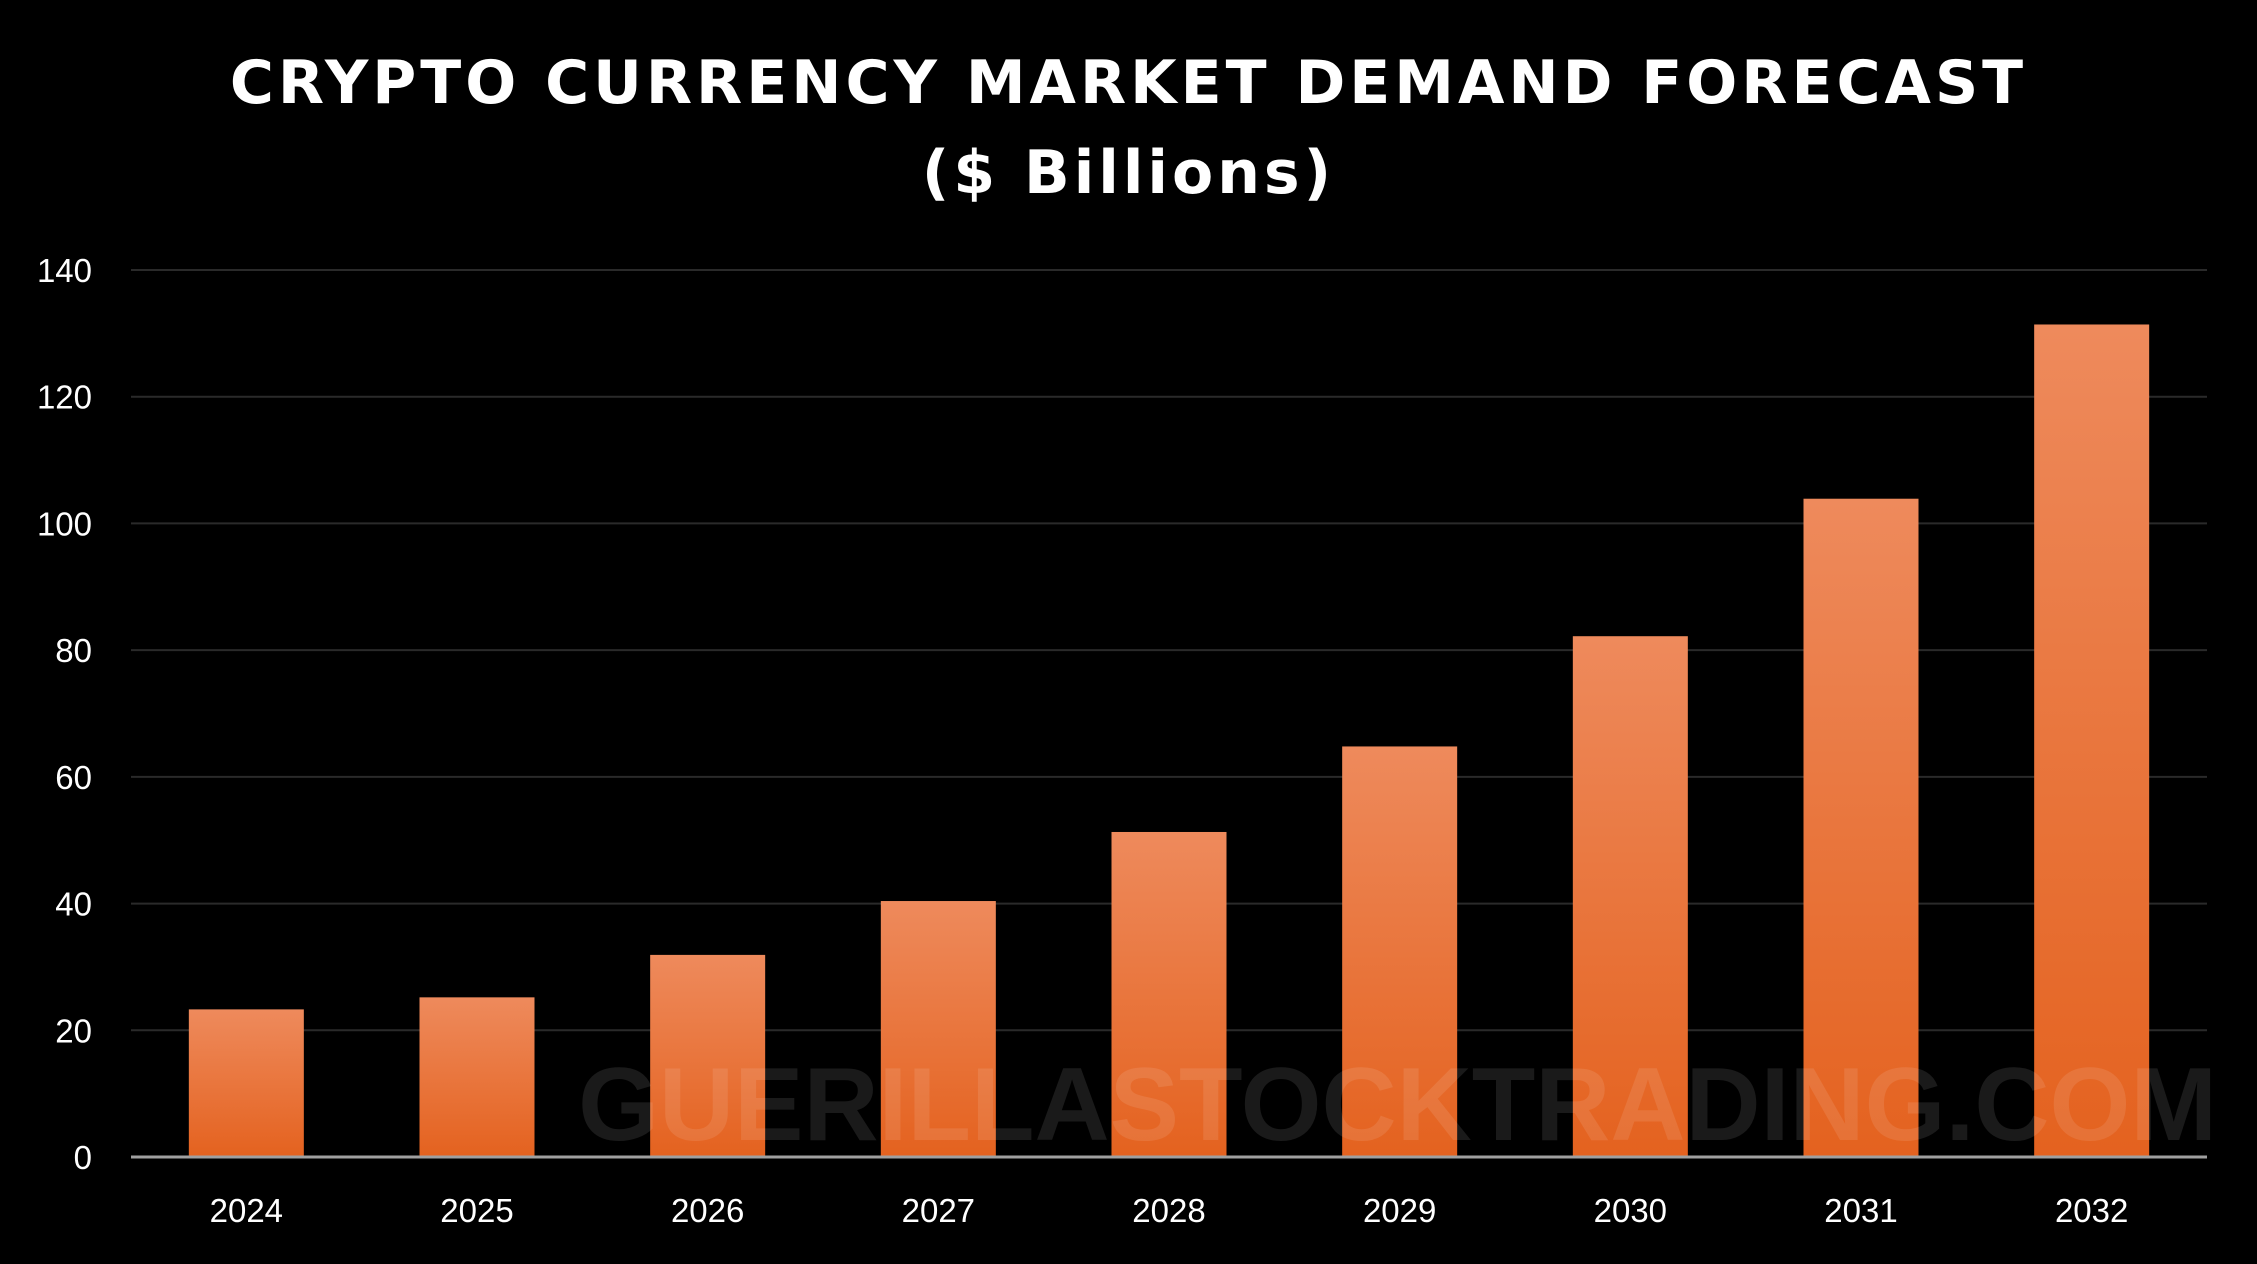 The image size is (2257, 1264). Describe the element at coordinates (64, 270) in the screenshot. I see `y-tick-label: 140` at that location.